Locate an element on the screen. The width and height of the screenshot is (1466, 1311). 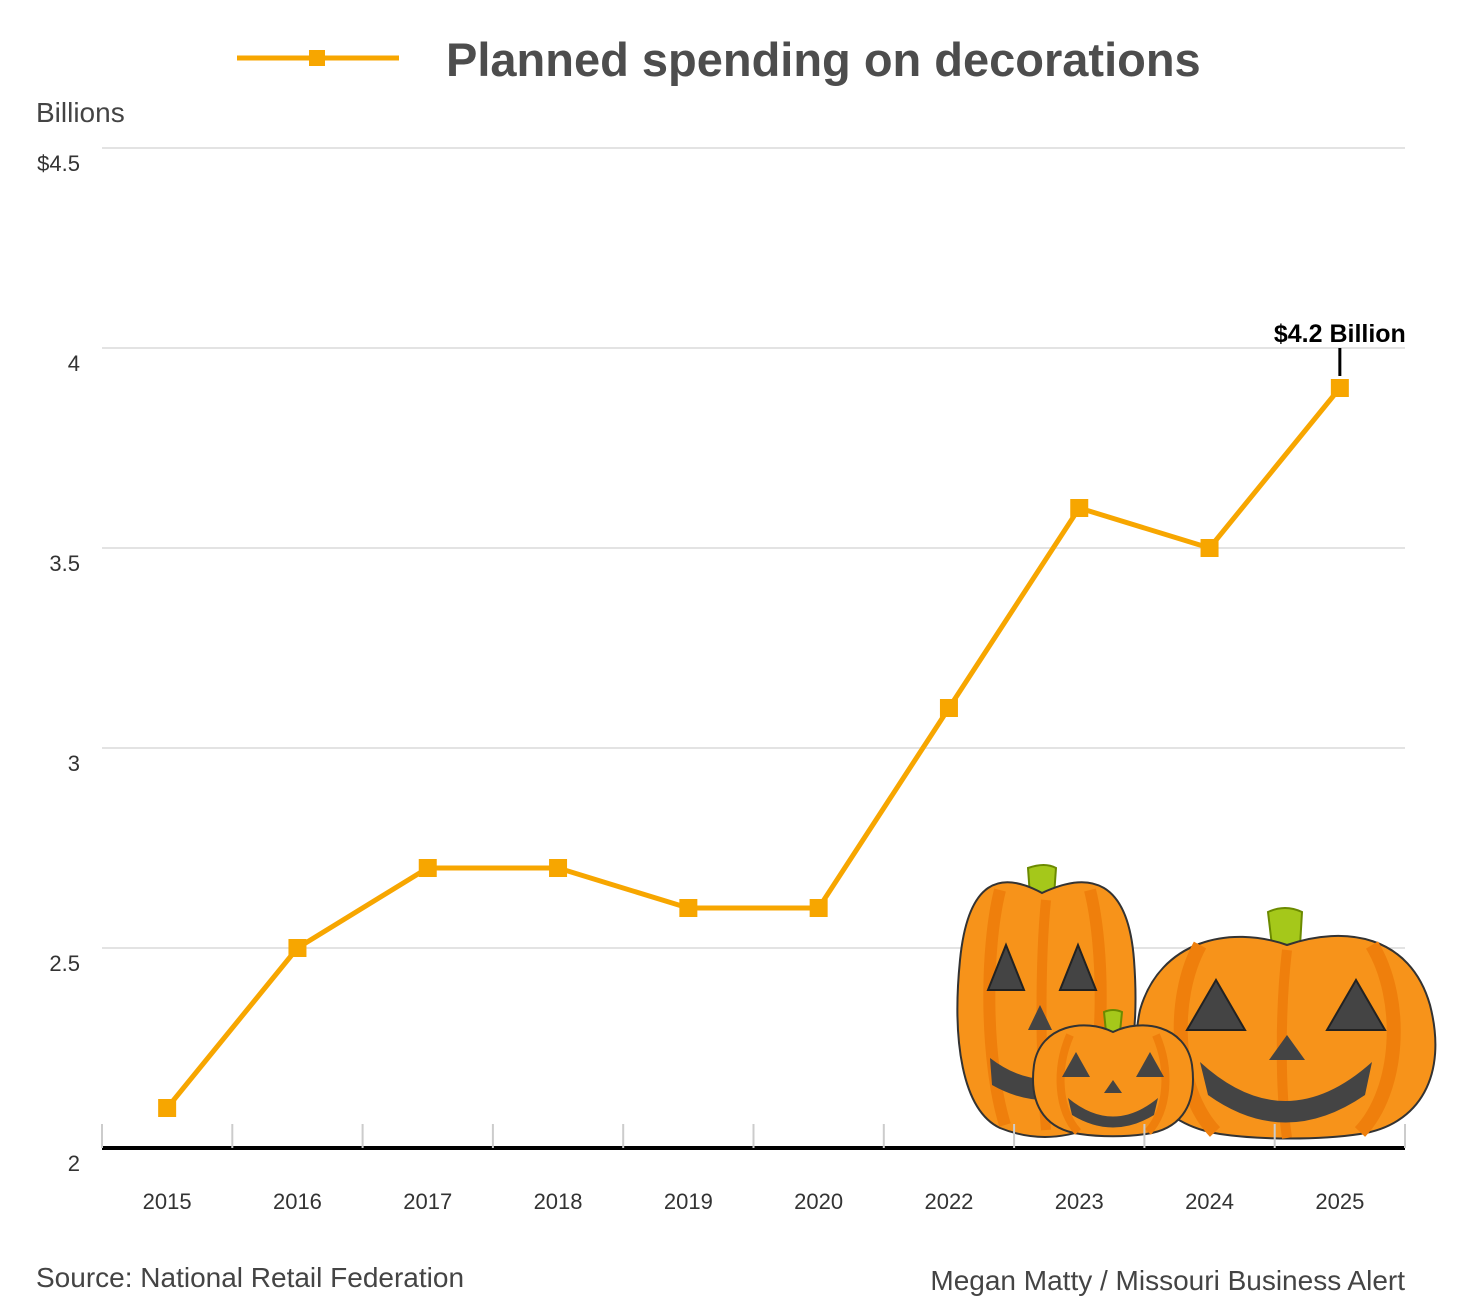
data-point-2019 is located at coordinates (688, 908).